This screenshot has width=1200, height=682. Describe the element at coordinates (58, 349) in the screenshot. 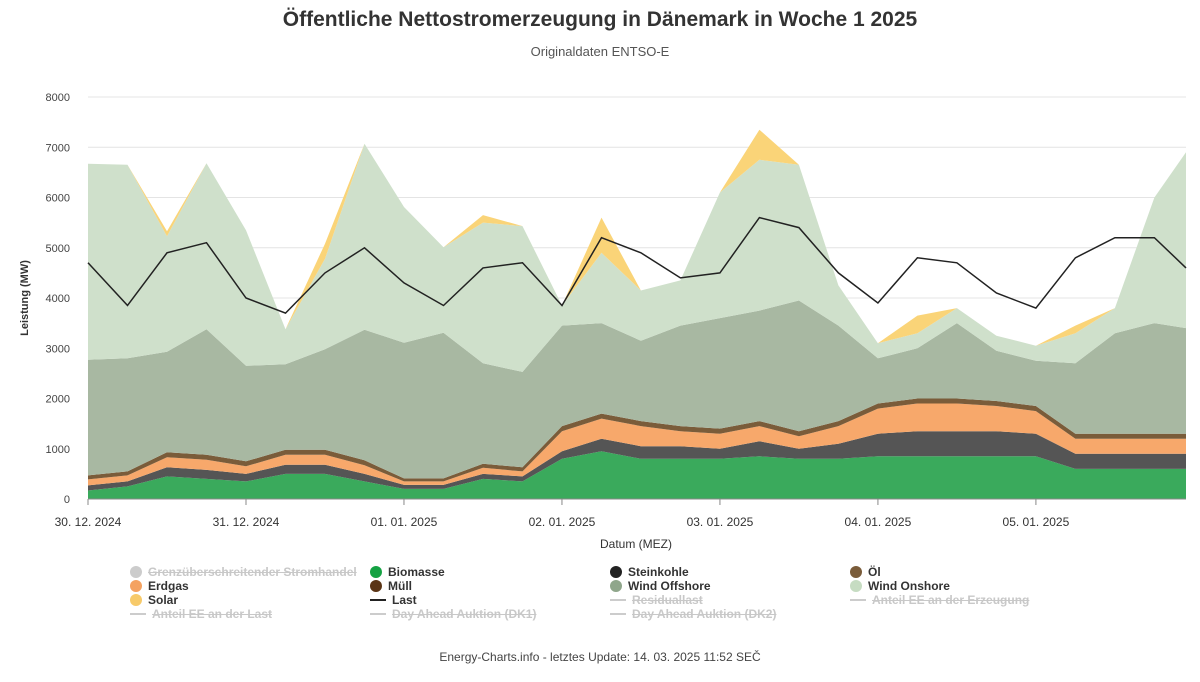

I see `y-tick-label: 3000` at that location.